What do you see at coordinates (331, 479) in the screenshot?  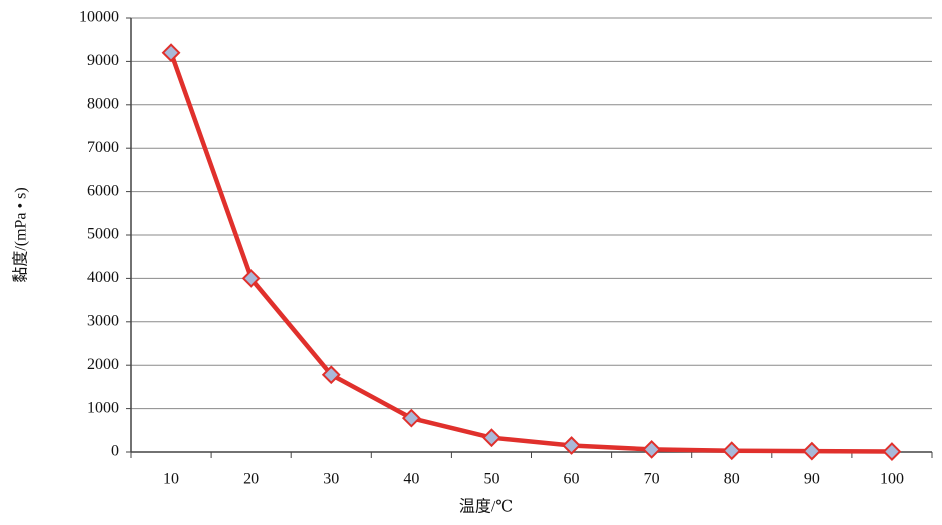 I see `x-tick-label: 30` at bounding box center [331, 479].